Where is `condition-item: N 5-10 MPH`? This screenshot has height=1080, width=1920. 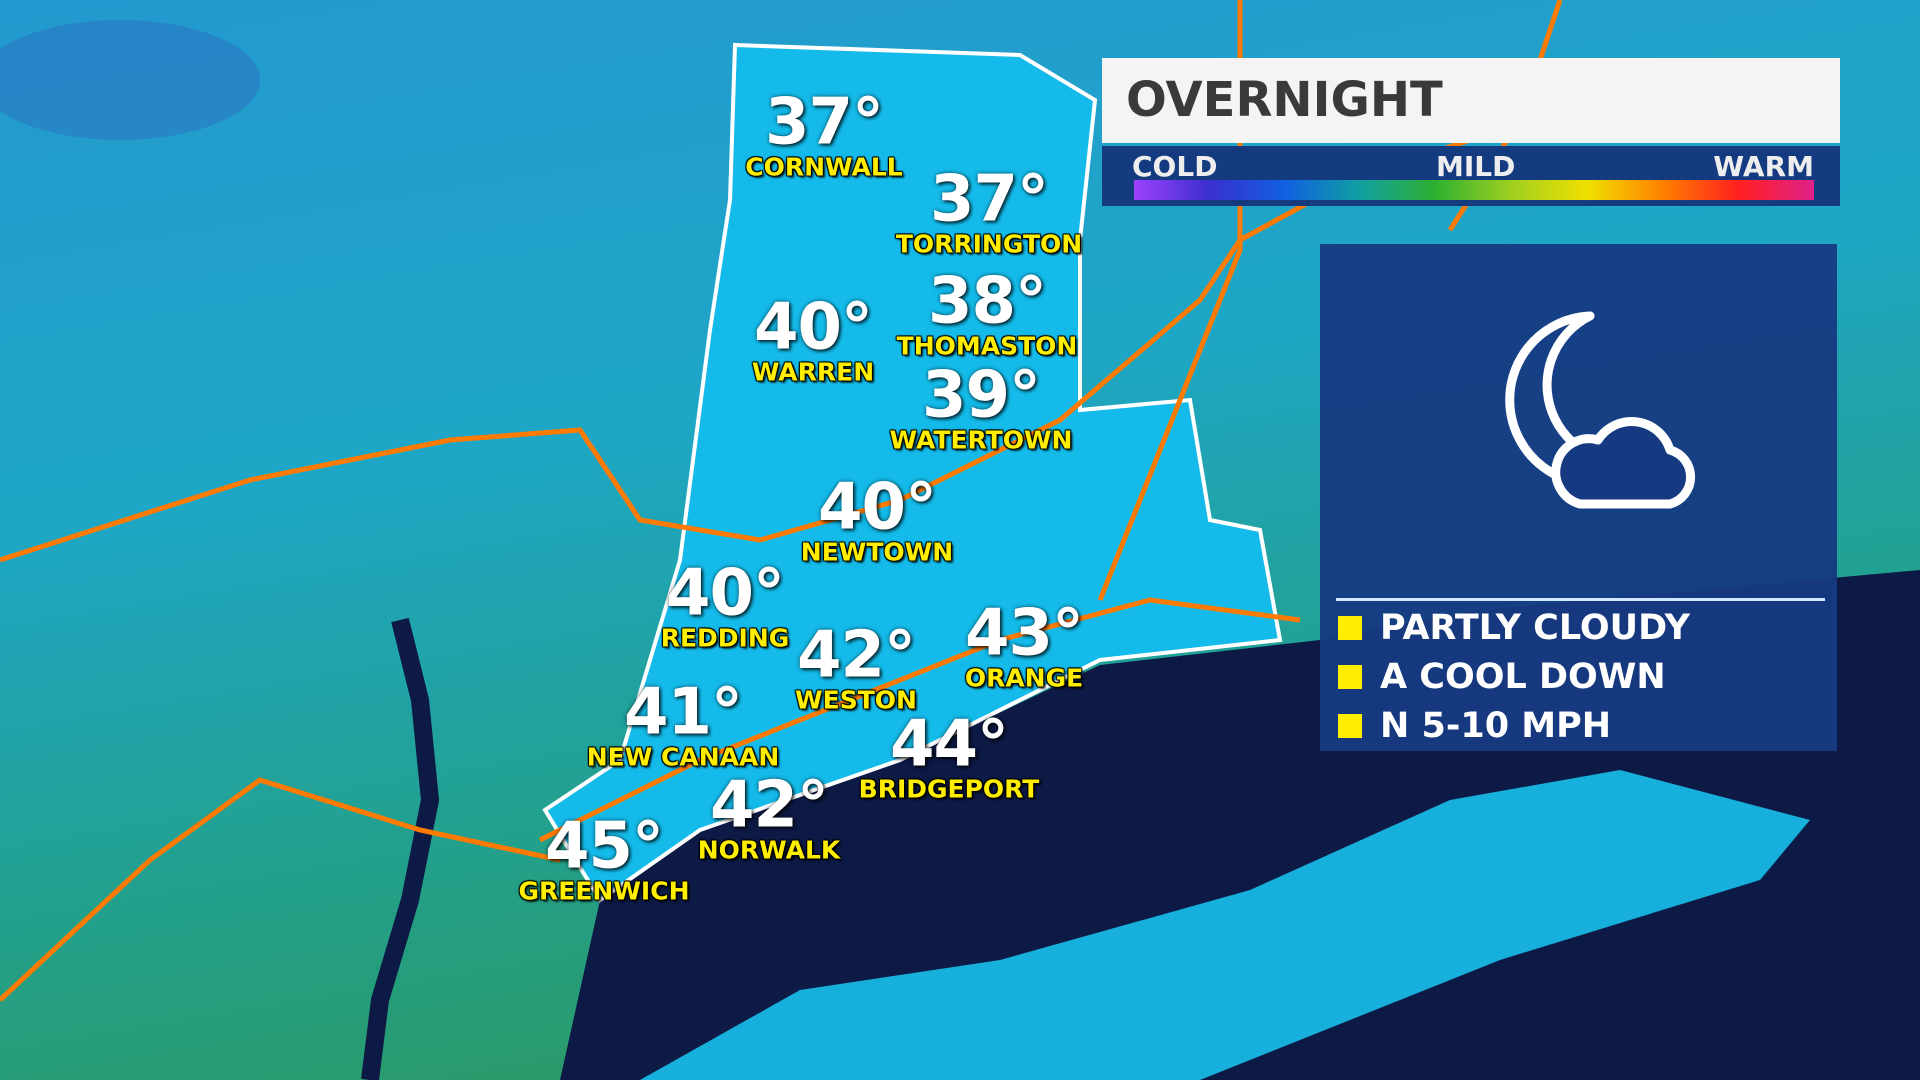
condition-item: N 5-10 MPH is located at coordinates (1474, 726).